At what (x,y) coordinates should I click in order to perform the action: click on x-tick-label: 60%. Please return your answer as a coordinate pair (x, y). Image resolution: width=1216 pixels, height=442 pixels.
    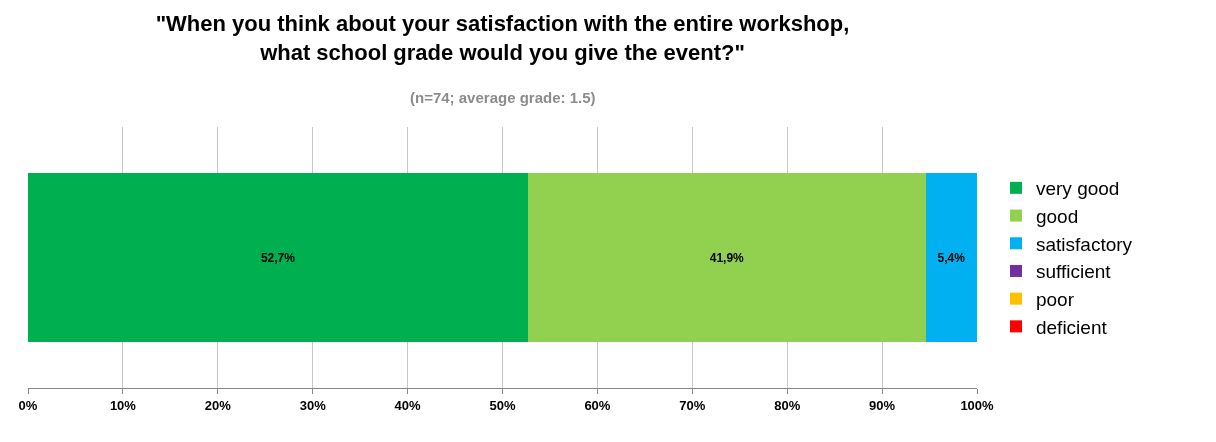
    Looking at the image, I should click on (597, 405).